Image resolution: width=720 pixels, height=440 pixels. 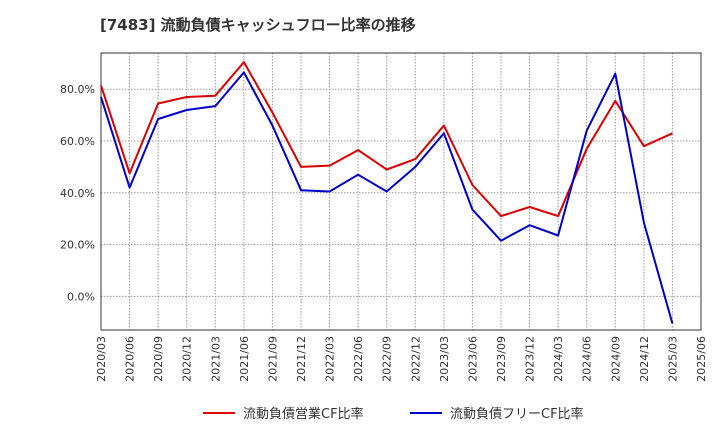 What do you see at coordinates (77, 89) in the screenshot?
I see `y-tick-label: 80.0%` at bounding box center [77, 89].